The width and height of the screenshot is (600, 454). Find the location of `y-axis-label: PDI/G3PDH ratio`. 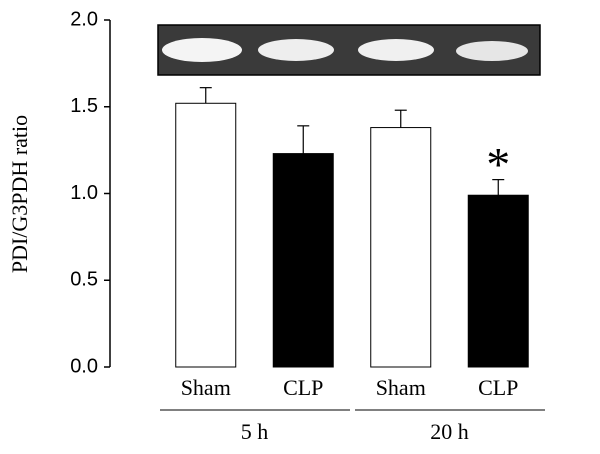

y-axis-label: PDI/G3PDH ratio is located at coordinates (19, 194).